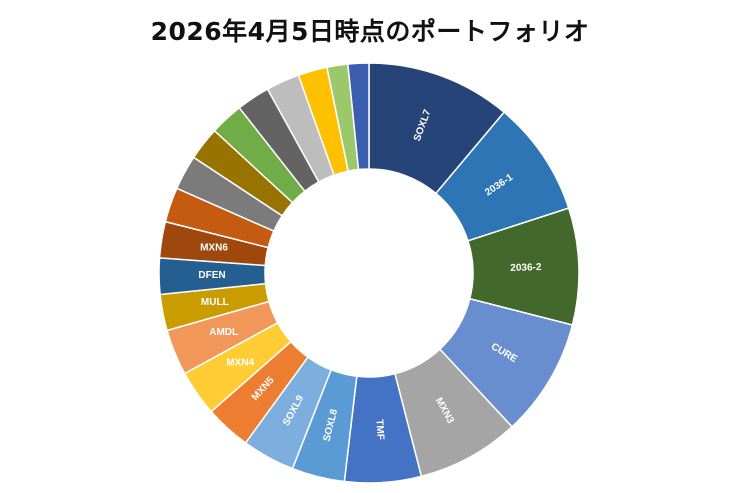 Image resolution: width=740 pixels, height=493 pixels. What do you see at coordinates (215, 302) in the screenshot?
I see `slice-label: MULL` at bounding box center [215, 302].